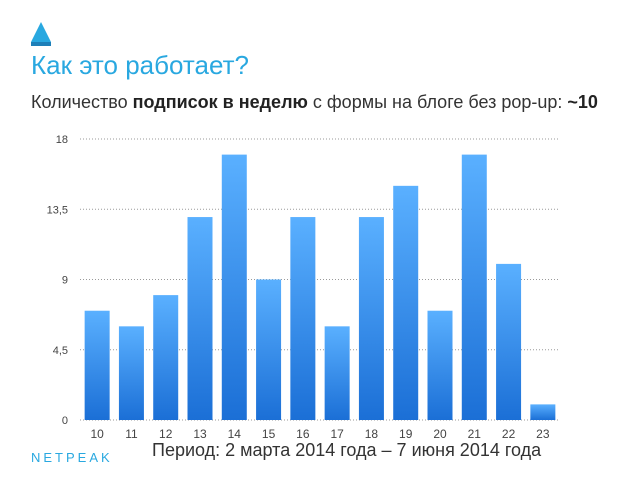 This screenshot has width=638, height=479. What do you see at coordinates (166, 434) in the screenshot?
I see `x-tick-label: 12` at bounding box center [166, 434].